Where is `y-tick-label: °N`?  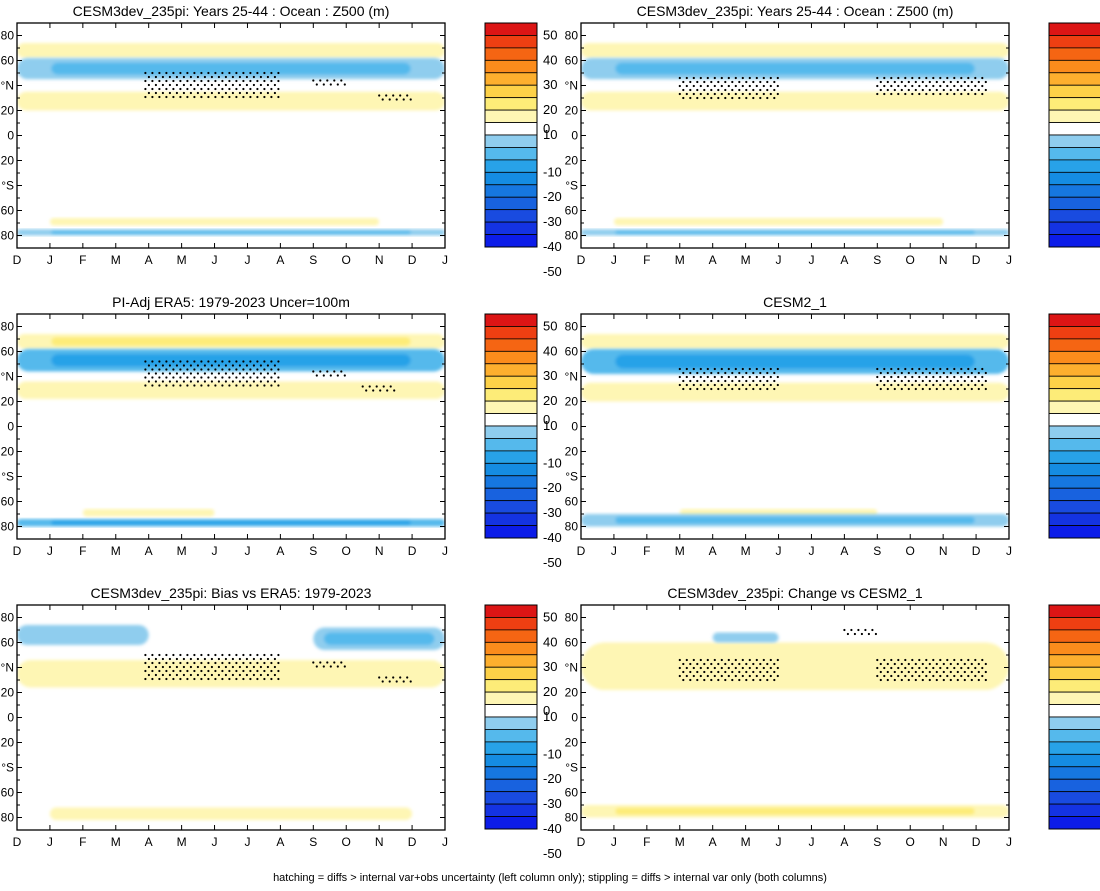
y-tick-label: °N is located at coordinates (571, 668).